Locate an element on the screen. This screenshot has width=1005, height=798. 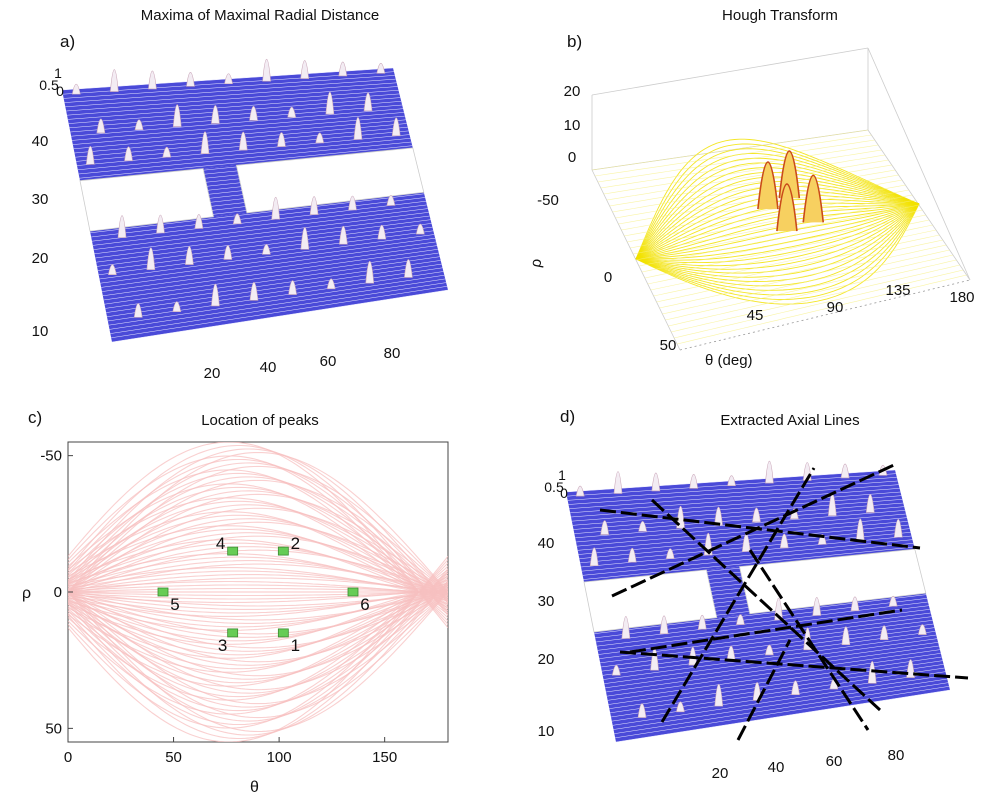
y-tick-label-c: -50 is located at coordinates (51, 456).